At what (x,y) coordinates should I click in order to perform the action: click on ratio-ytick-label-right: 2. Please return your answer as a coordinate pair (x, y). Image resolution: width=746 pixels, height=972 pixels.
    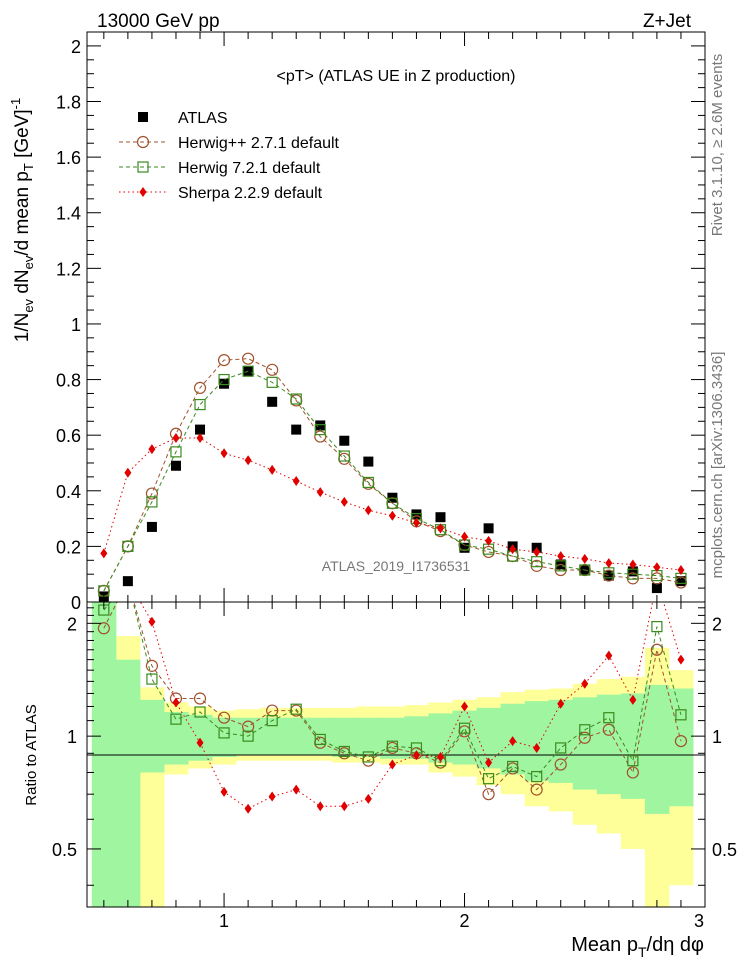
    Looking at the image, I should click on (717, 624).